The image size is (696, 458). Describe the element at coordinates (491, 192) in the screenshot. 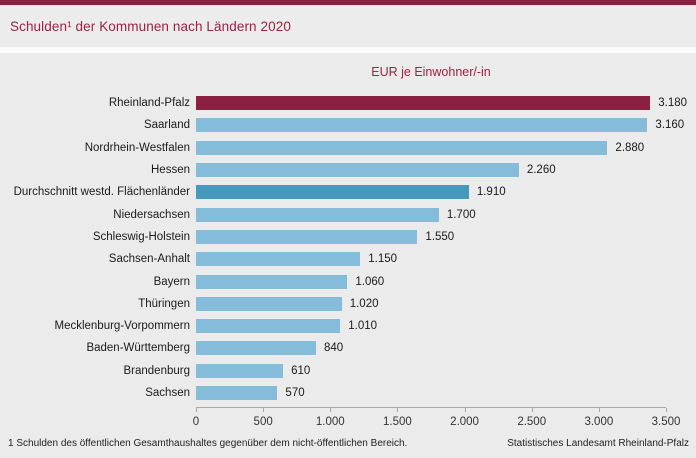

I see `value-label: 1.910` at that location.